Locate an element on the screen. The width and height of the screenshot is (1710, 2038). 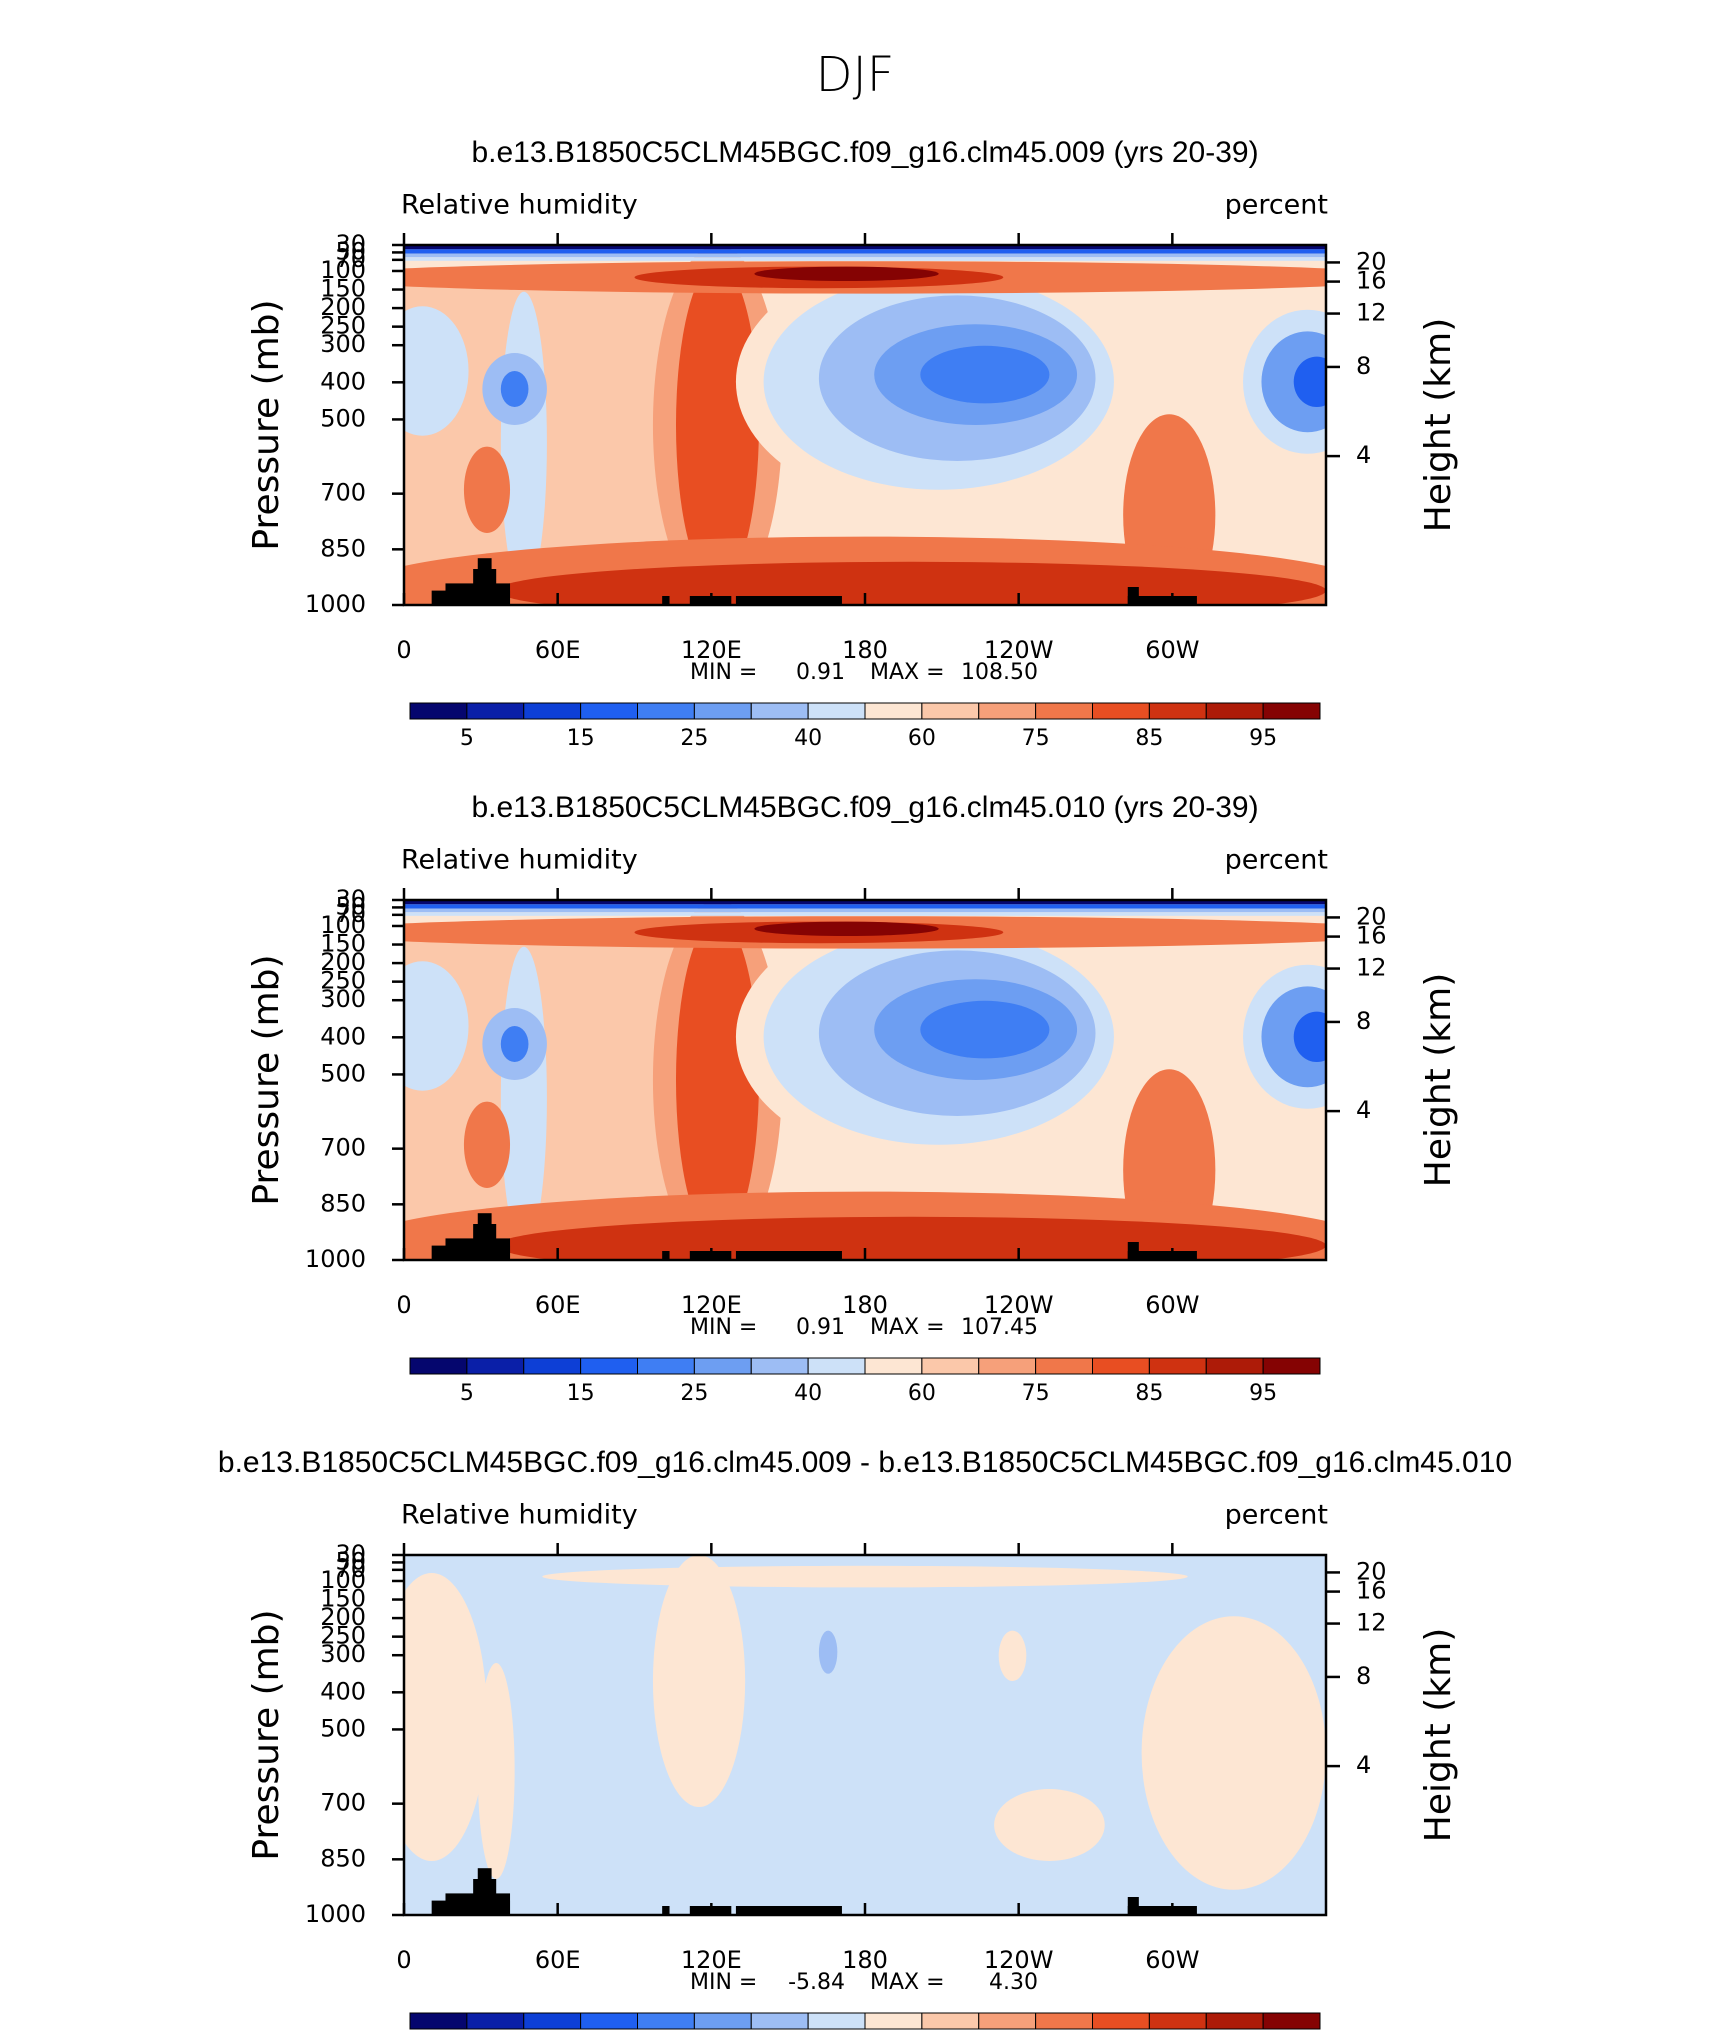
colorbar-label: -40 is located at coordinates (524, 2037).